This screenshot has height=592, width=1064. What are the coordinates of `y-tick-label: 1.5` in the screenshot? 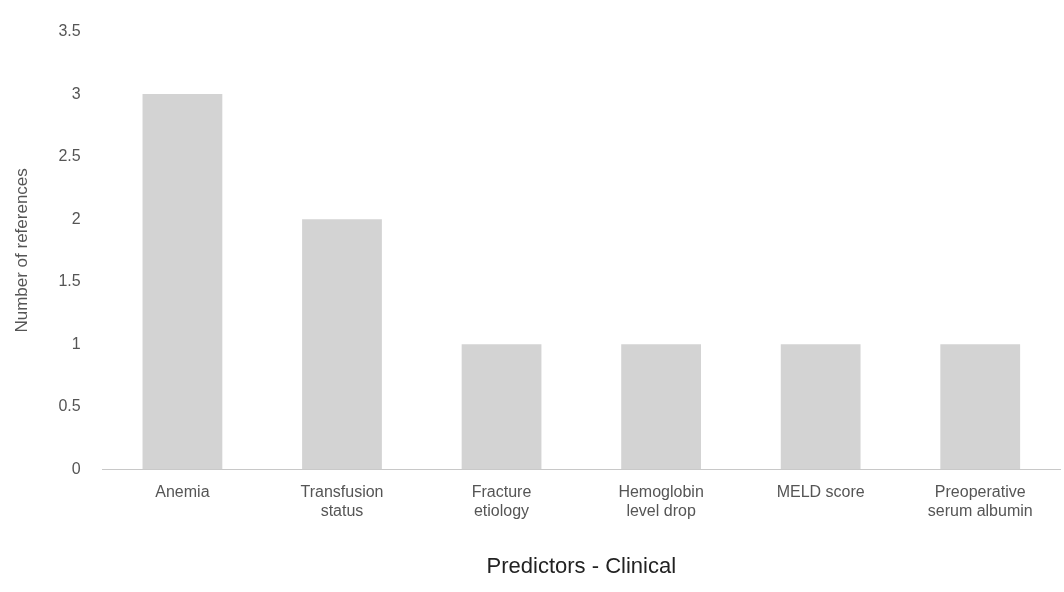 It's located at (69, 281).